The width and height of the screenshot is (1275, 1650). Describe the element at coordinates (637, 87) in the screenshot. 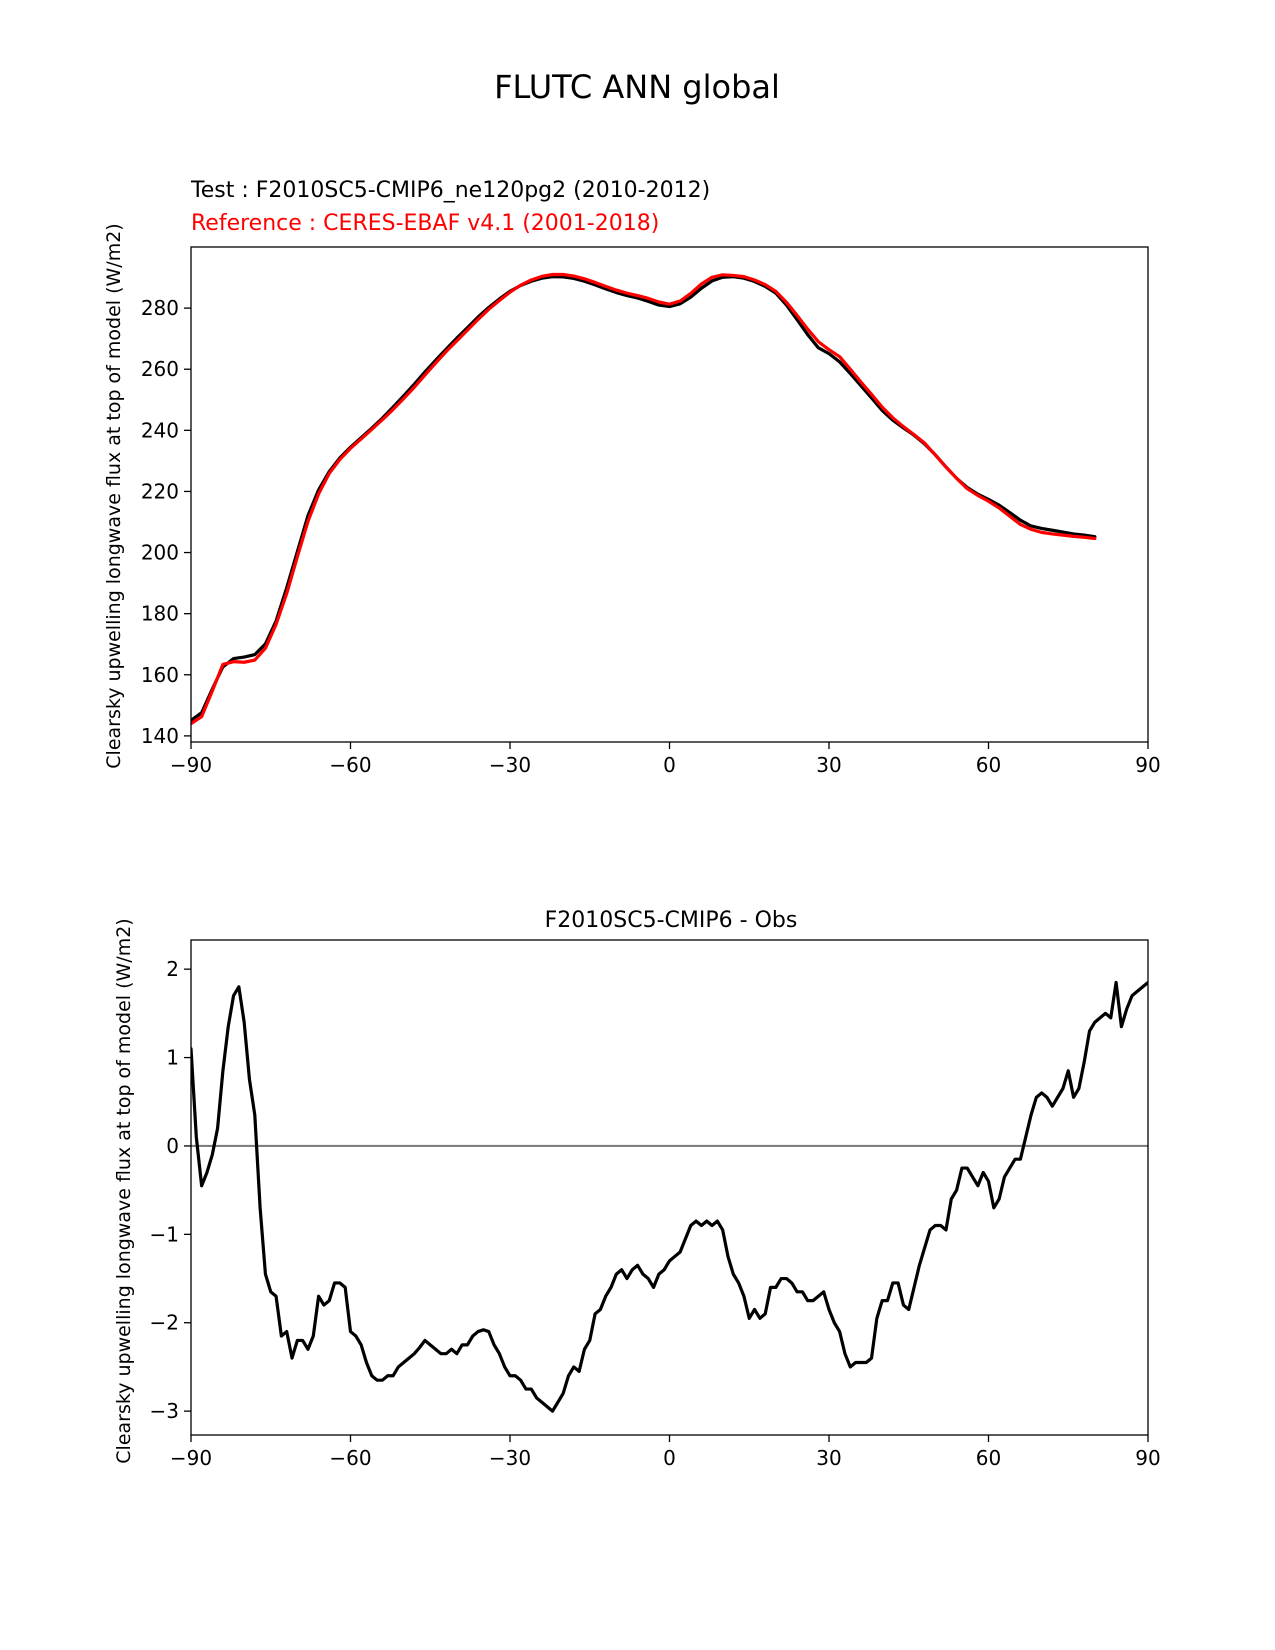

I see `figure-title: FLUTC ANN global` at that location.